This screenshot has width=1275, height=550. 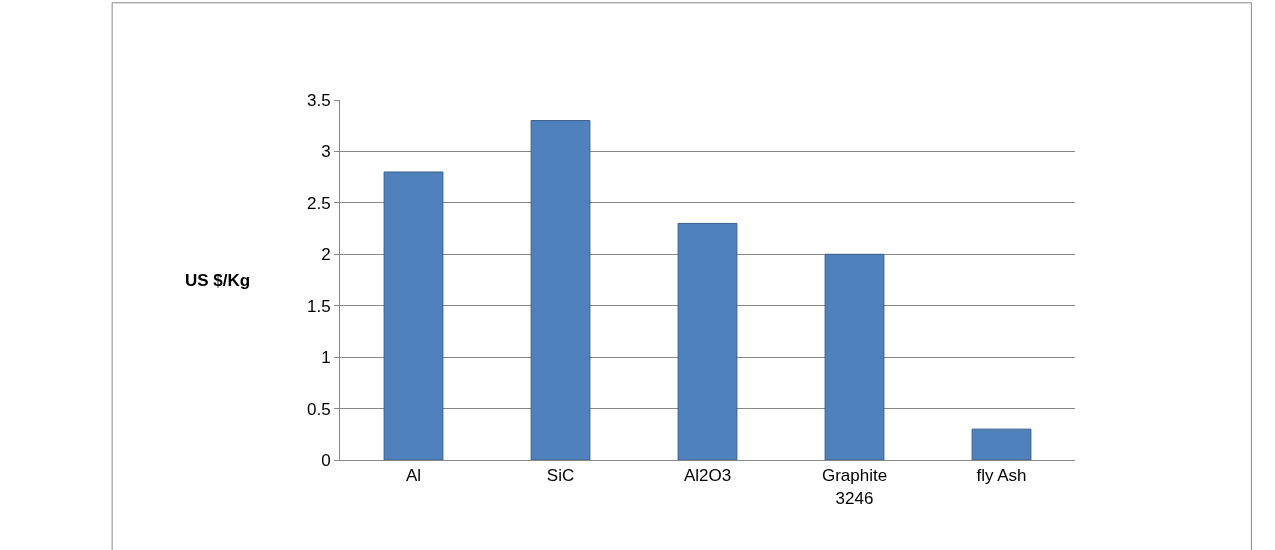 What do you see at coordinates (560, 476) in the screenshot?
I see `x-tick-label: SiC` at bounding box center [560, 476].